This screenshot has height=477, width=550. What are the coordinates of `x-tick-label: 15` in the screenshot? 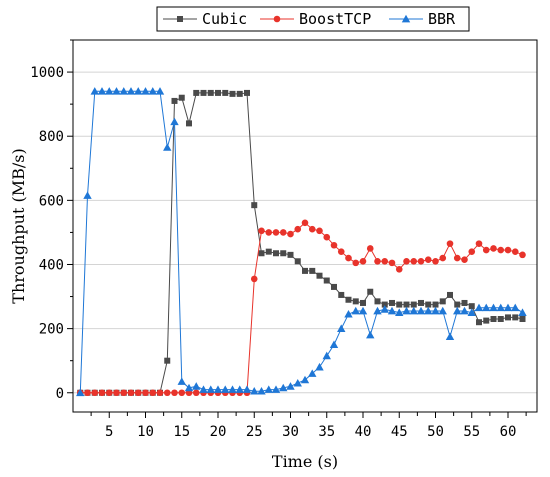 It's located at (181, 432).